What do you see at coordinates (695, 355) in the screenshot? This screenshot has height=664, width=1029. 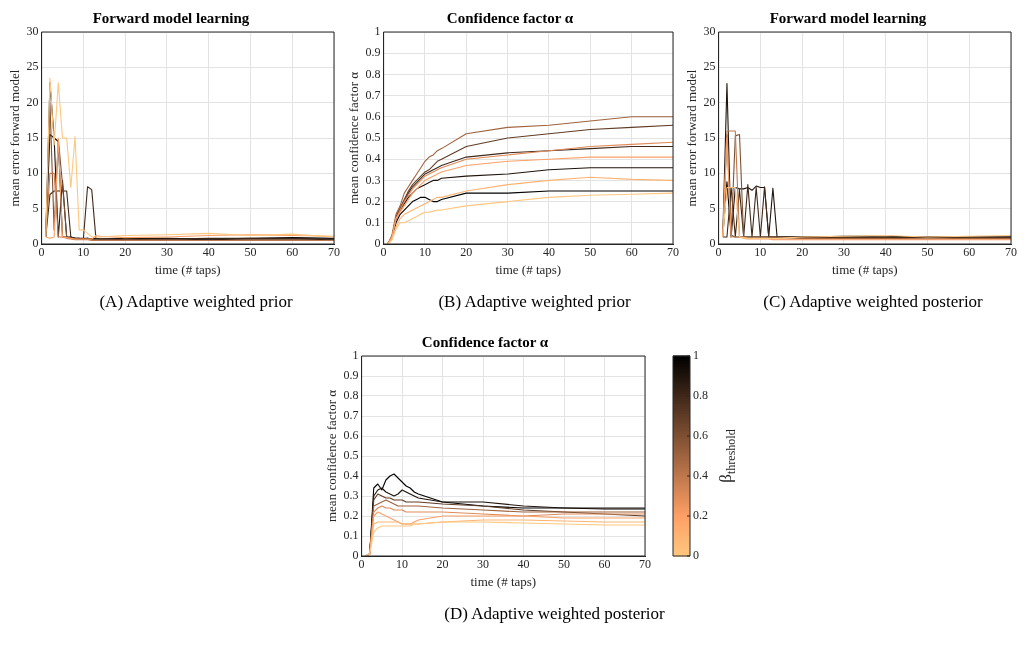 I see `color-bar-label: 1` at bounding box center [695, 355].